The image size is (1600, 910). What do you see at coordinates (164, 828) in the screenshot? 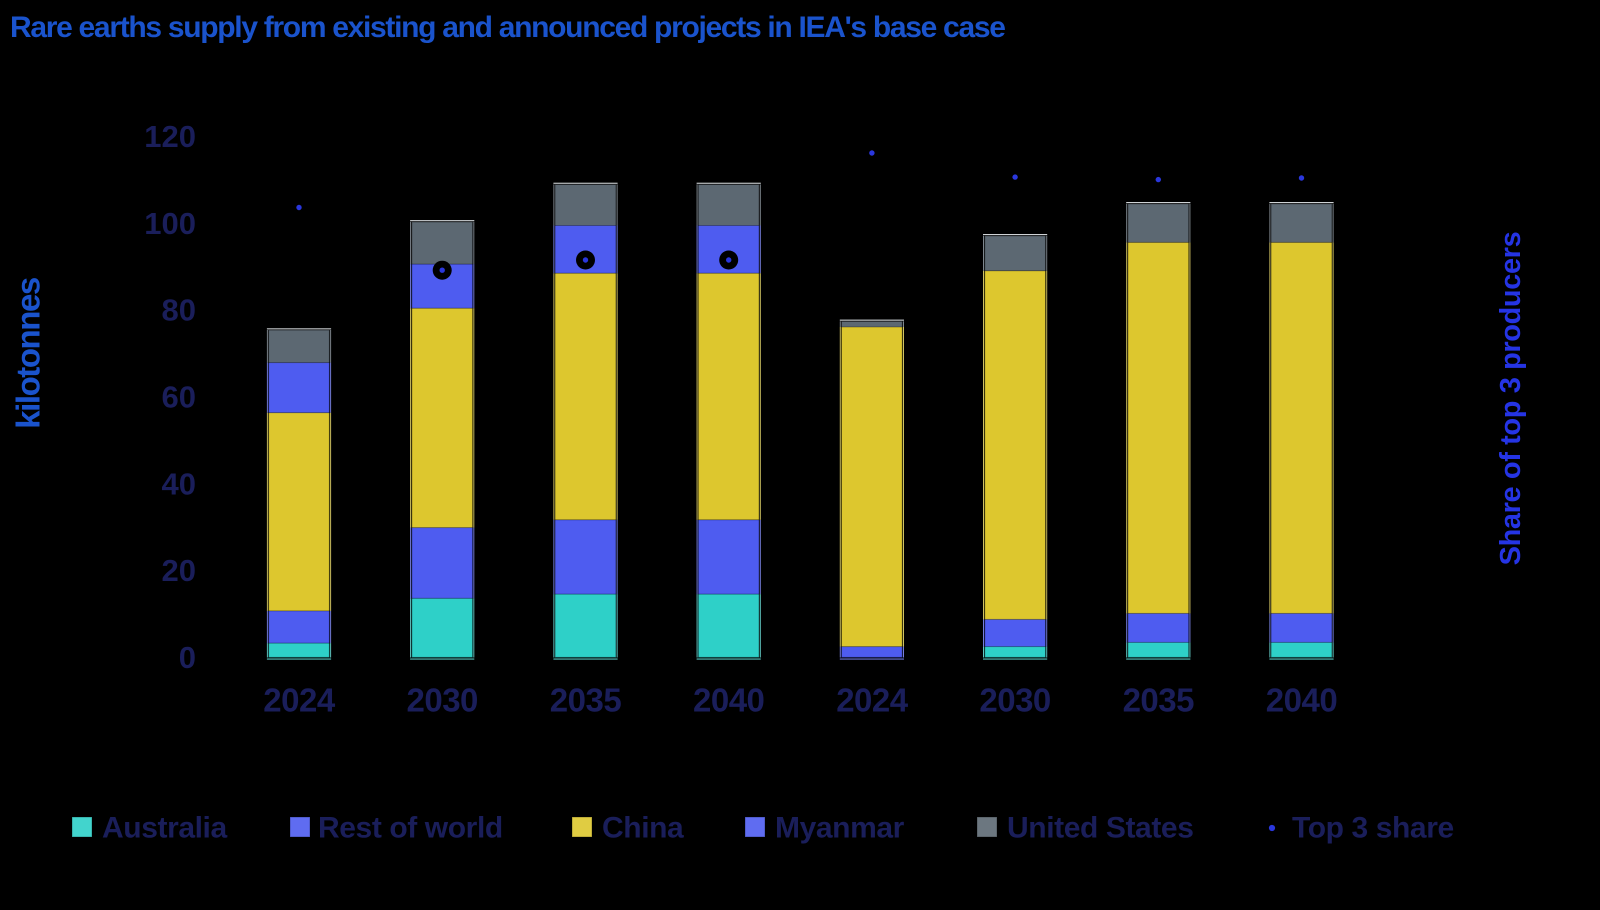
I see `svg-text: Australia` at bounding box center [164, 828].